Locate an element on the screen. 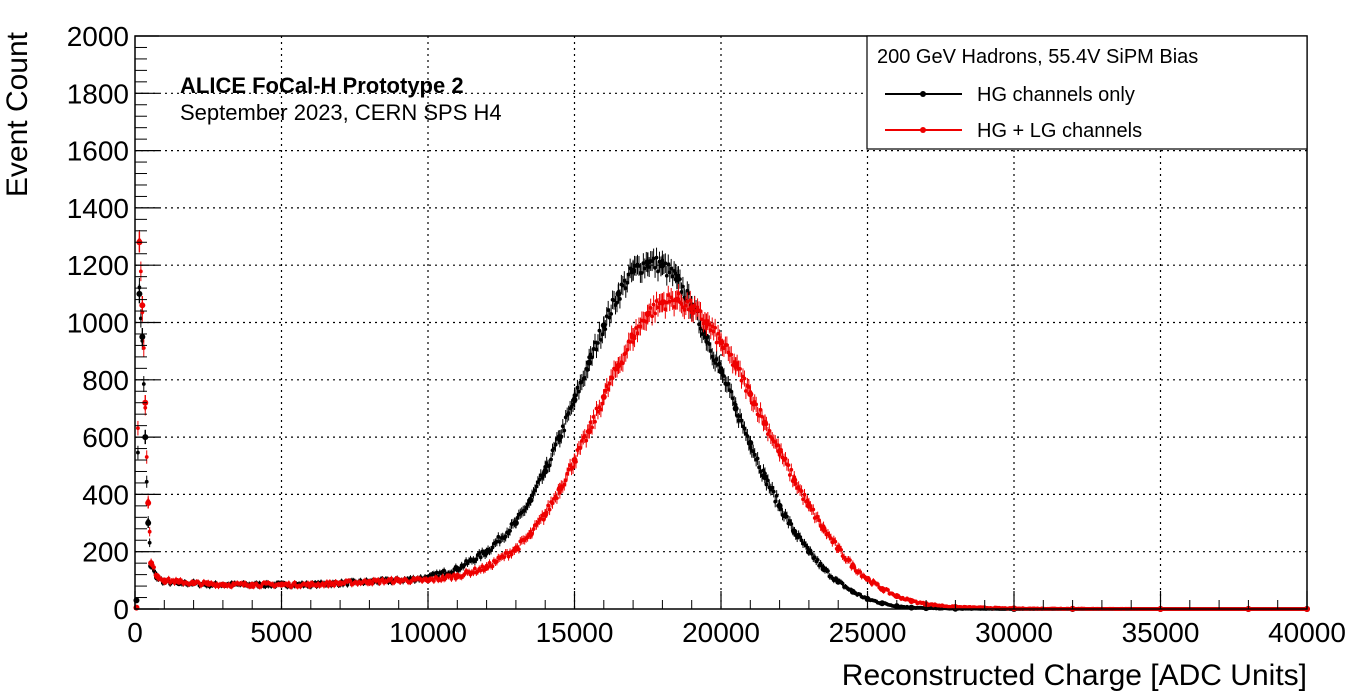 The height and width of the screenshot is (696, 1355). legend-marker-hglg is located at coordinates (923, 130).